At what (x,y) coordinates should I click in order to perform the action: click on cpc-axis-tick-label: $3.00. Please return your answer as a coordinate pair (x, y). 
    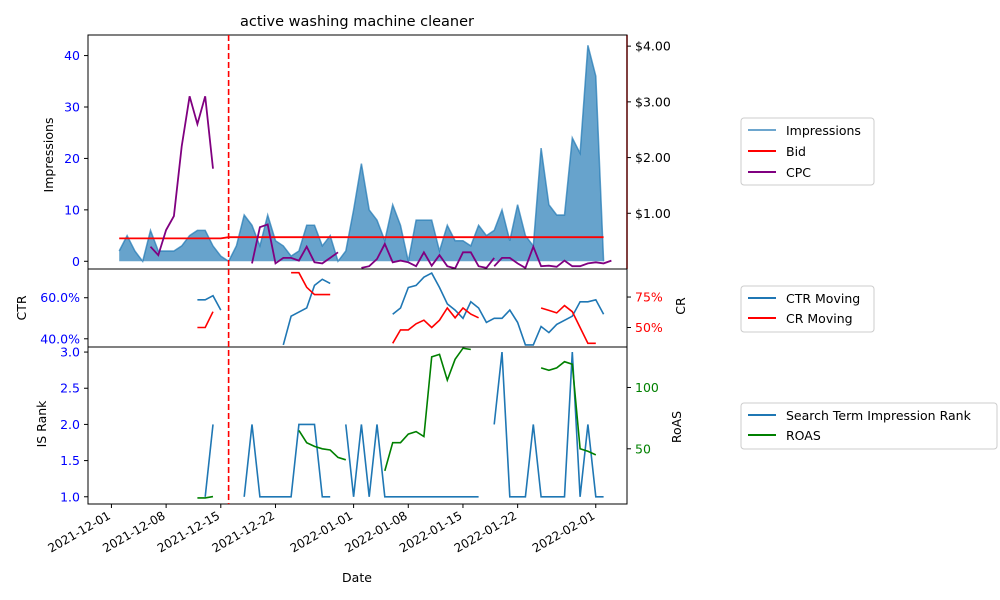
    Looking at the image, I should click on (653, 101).